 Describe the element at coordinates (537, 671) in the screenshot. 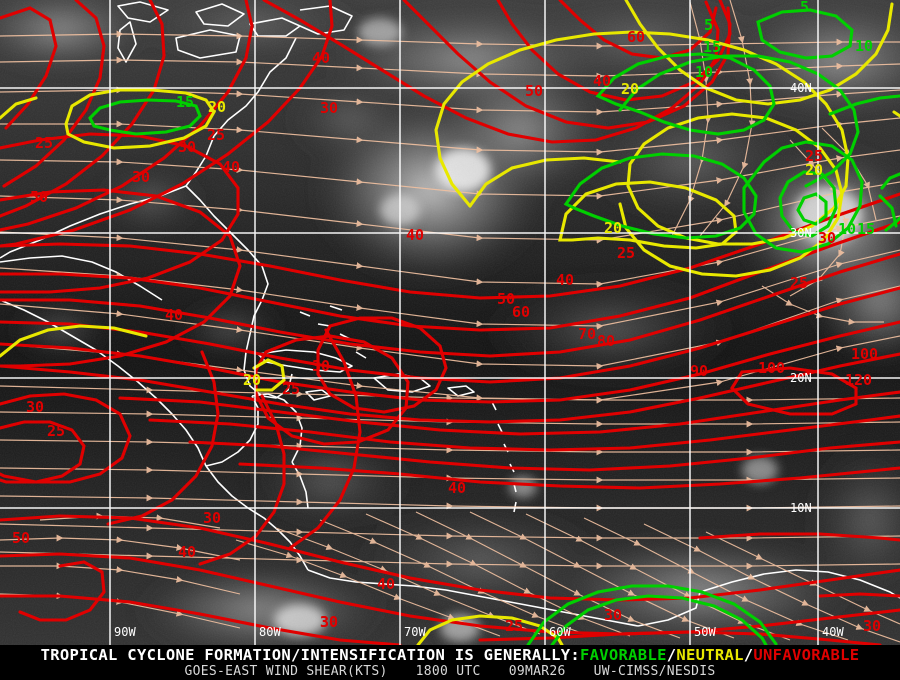

I see `product-date: 09MAR26` at that location.